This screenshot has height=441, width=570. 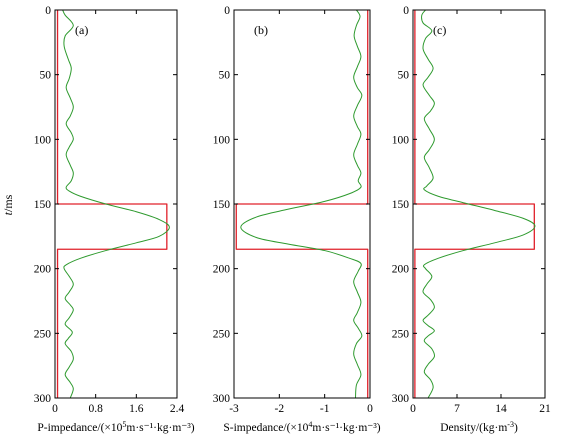 What do you see at coordinates (439, 30) in the screenshot?
I see `panel-c-label: (c)` at bounding box center [439, 30].